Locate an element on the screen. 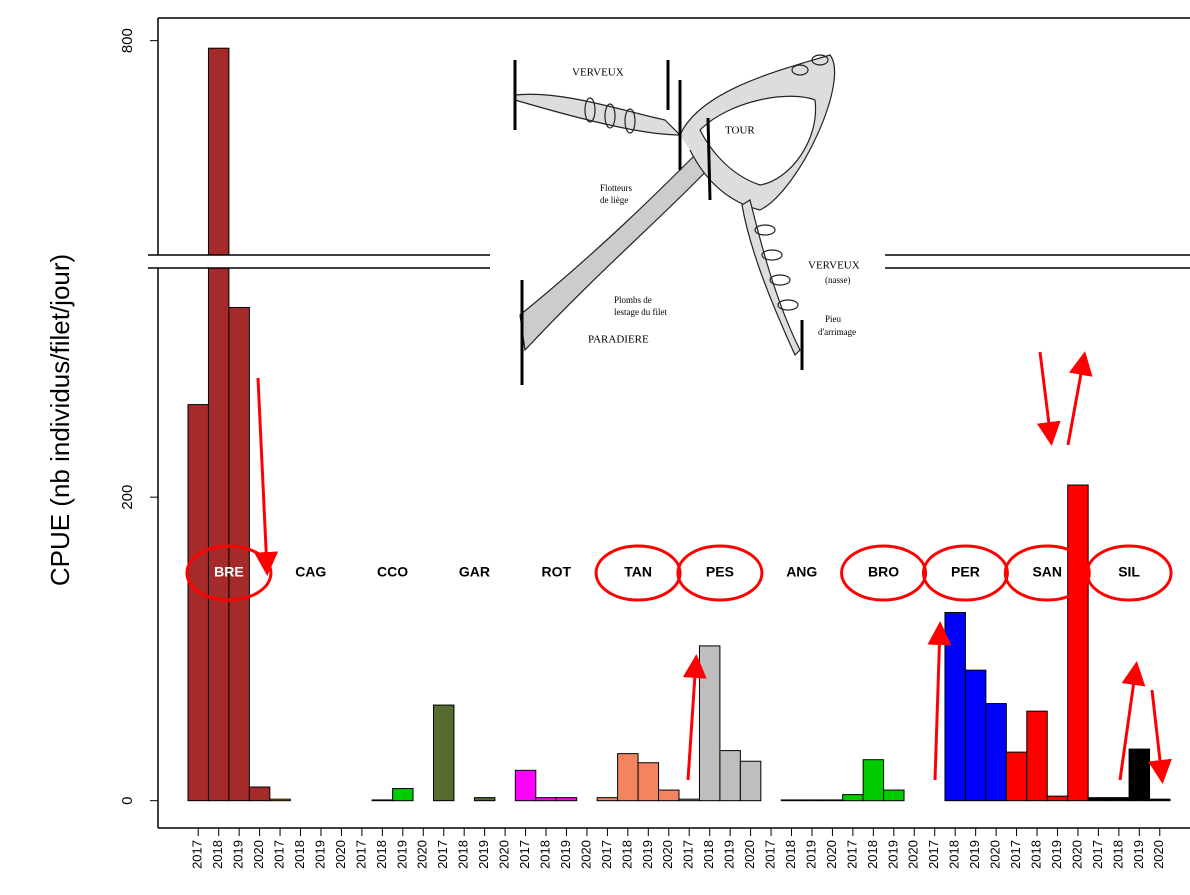 This screenshot has height=895, width=1190. legend-label: PER is located at coordinates (965, 572).